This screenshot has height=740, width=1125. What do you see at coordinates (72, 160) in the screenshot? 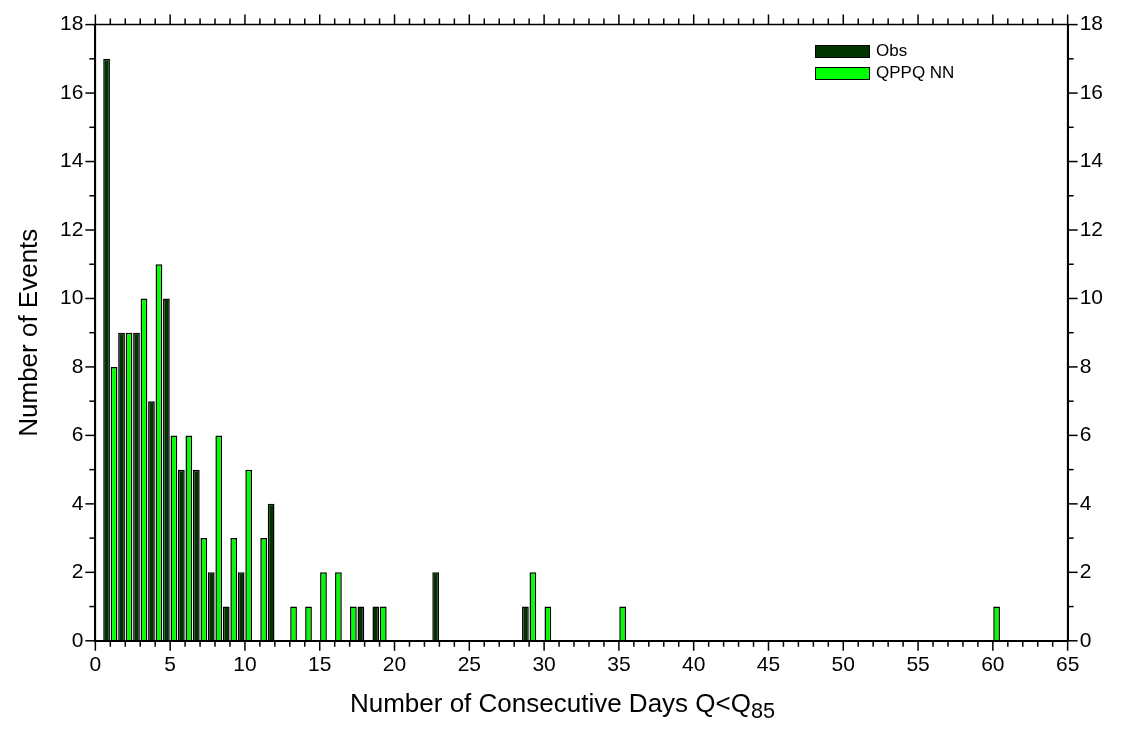
I see `y-tick-label: 14` at bounding box center [72, 160].